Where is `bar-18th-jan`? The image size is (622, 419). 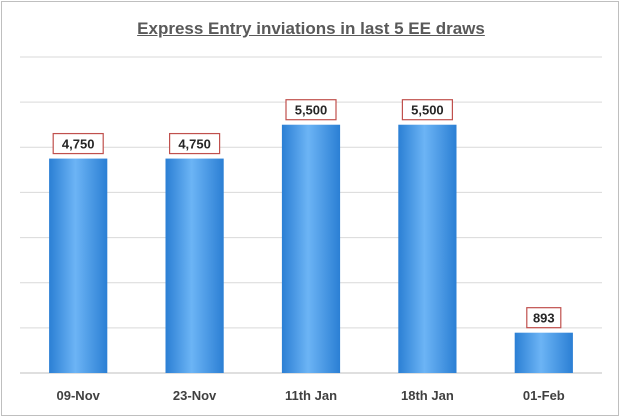
bar-18th-jan is located at coordinates (427, 248).